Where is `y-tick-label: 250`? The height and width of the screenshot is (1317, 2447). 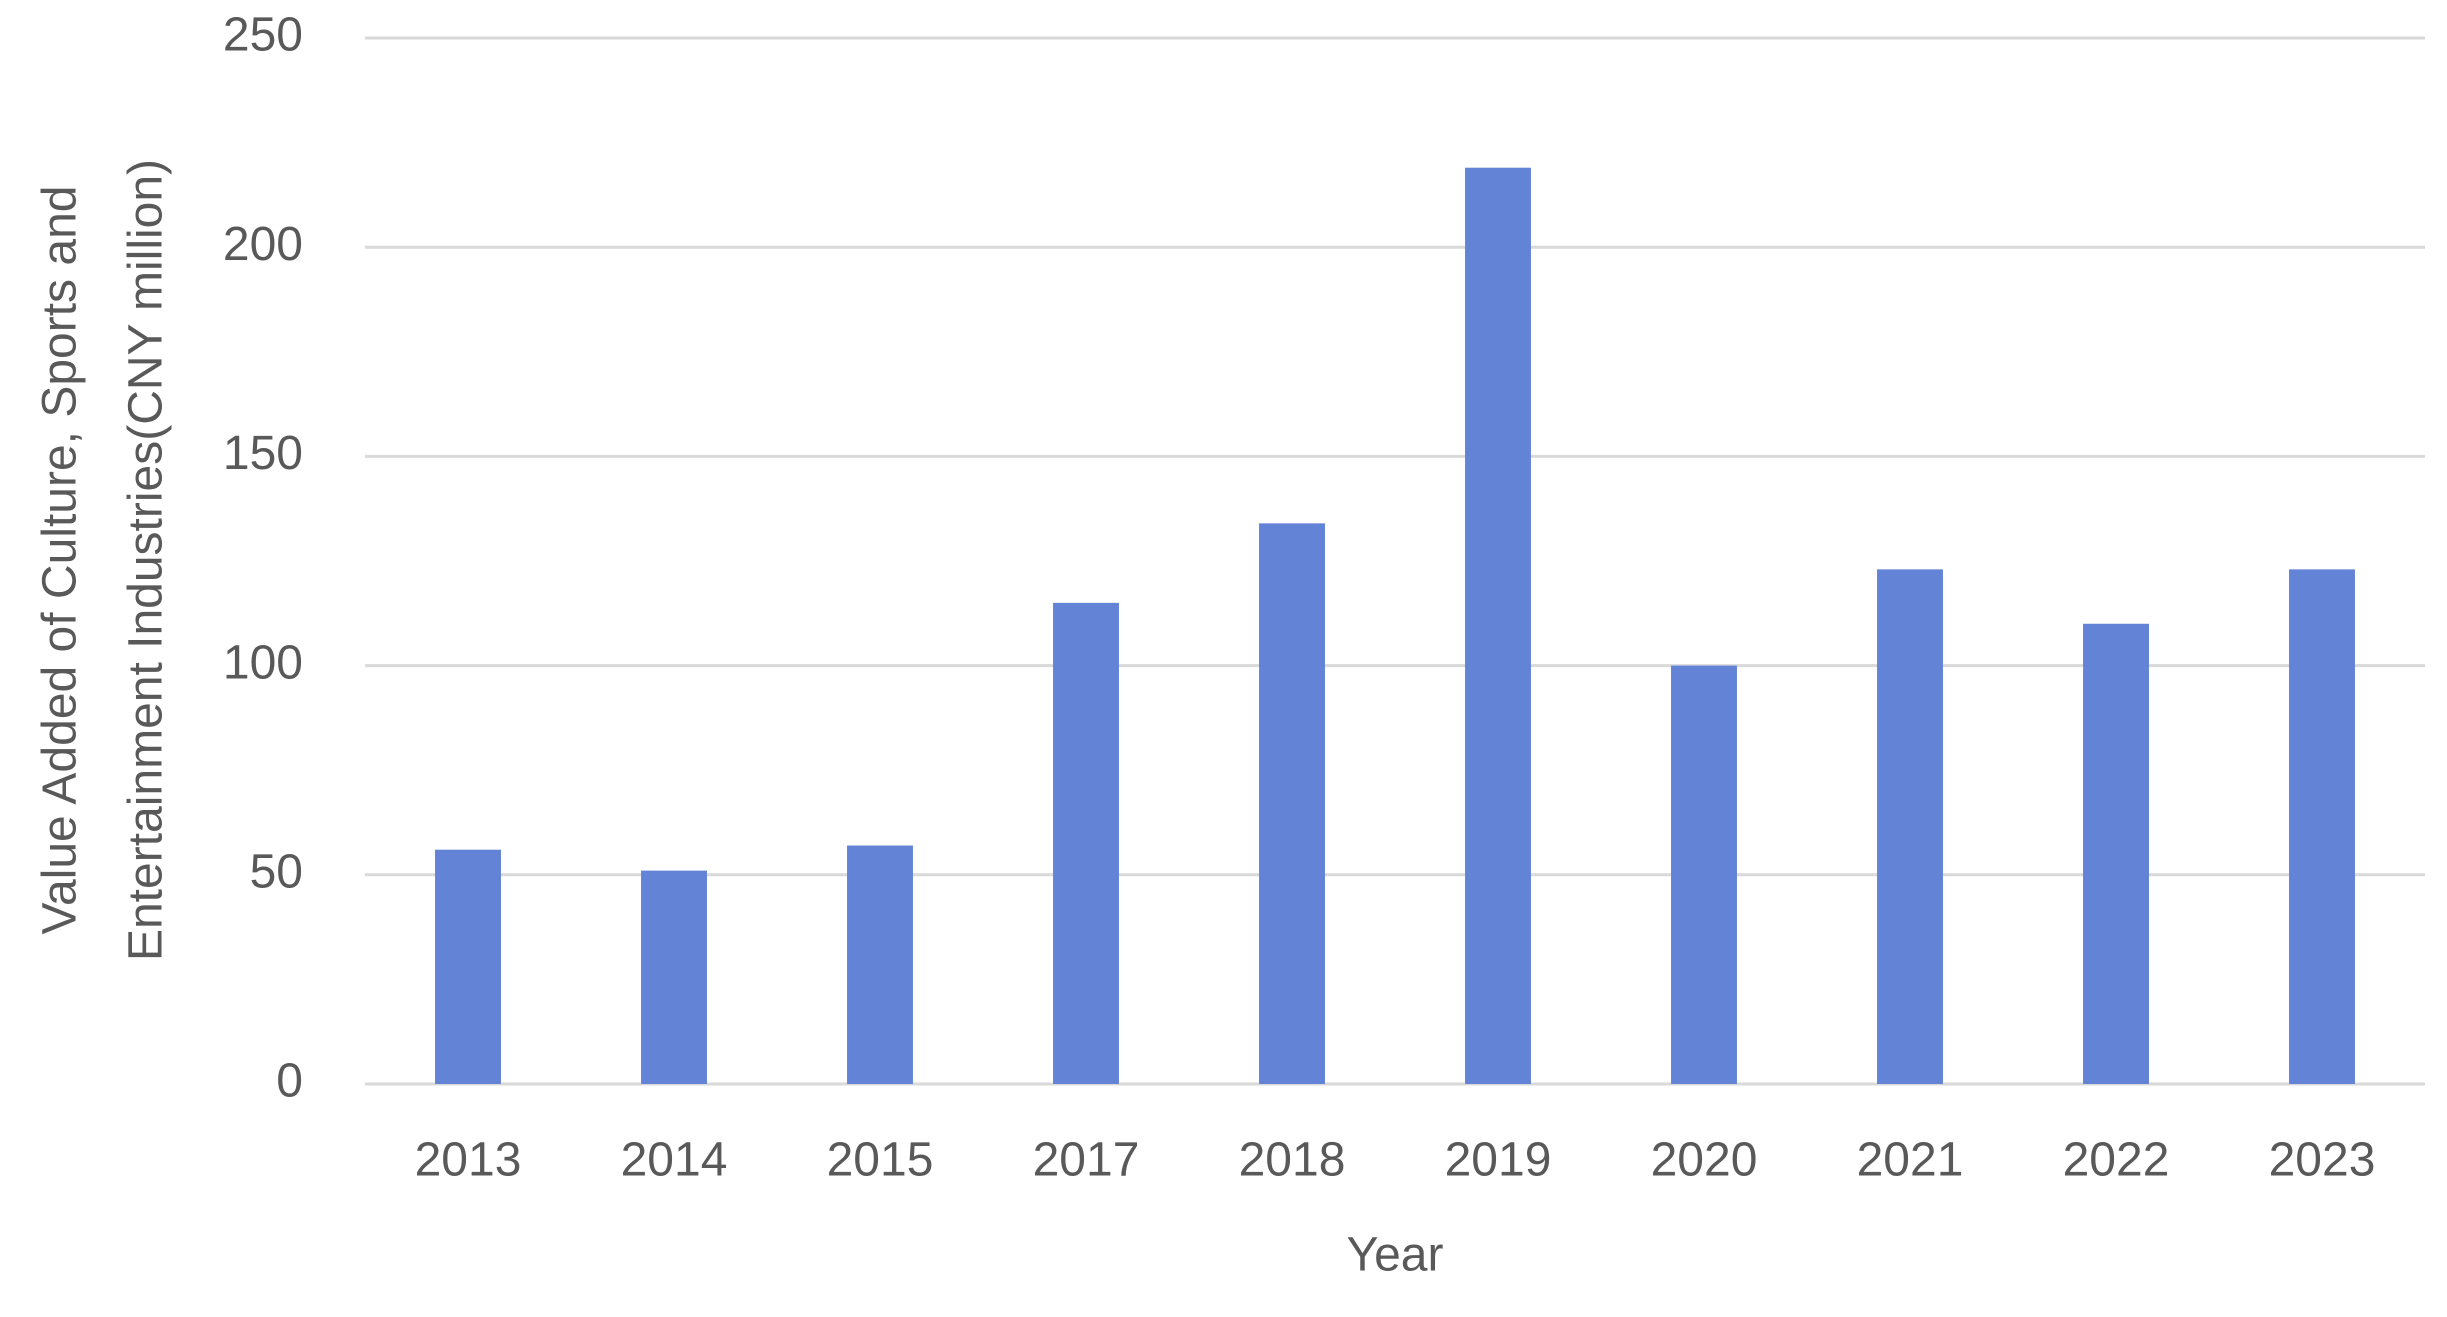
y-tick-label: 250 is located at coordinates (263, 35).